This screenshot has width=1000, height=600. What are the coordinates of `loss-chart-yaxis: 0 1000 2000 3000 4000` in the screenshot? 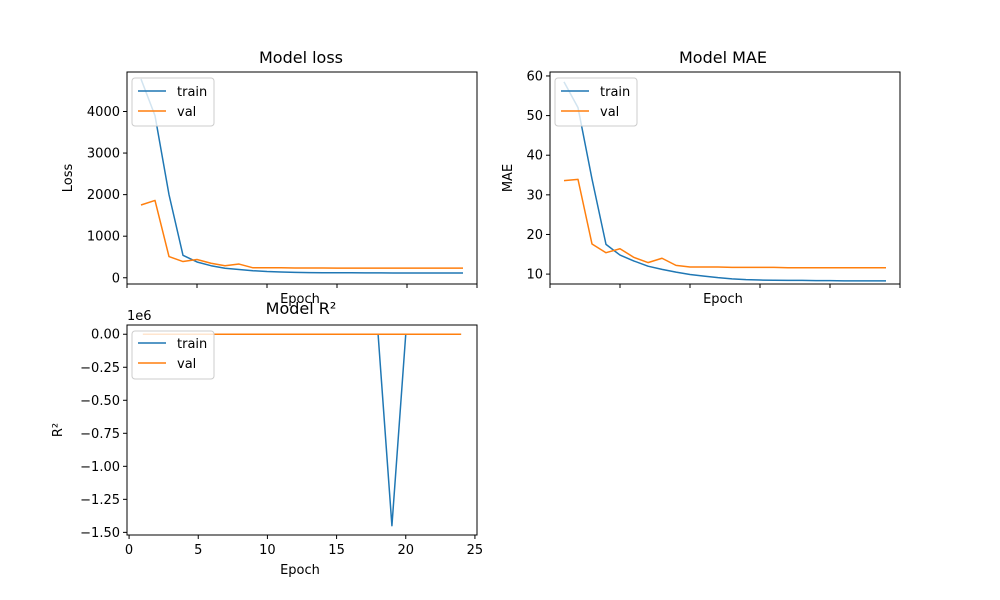 It's located at (107, 195).